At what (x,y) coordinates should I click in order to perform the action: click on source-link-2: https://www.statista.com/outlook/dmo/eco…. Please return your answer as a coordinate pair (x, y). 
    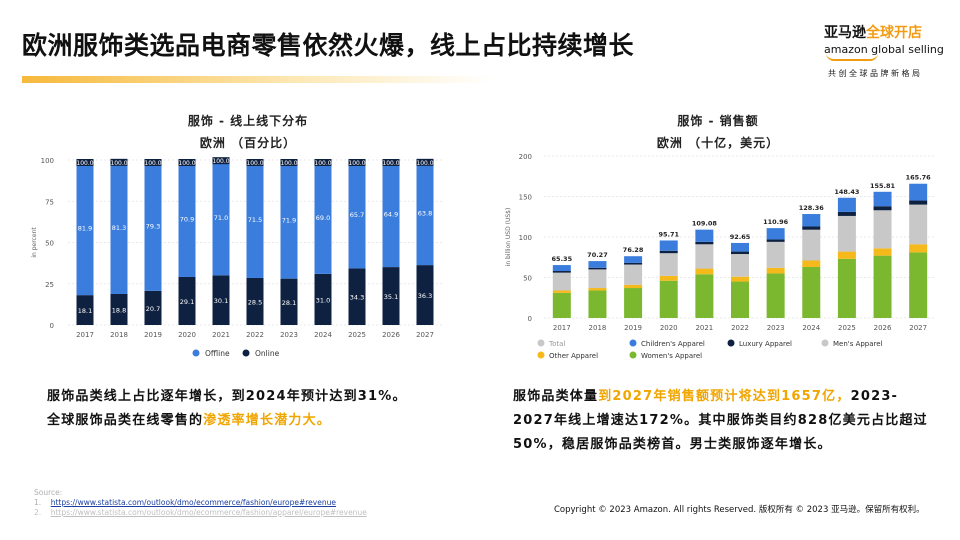
    Looking at the image, I should click on (208, 512).